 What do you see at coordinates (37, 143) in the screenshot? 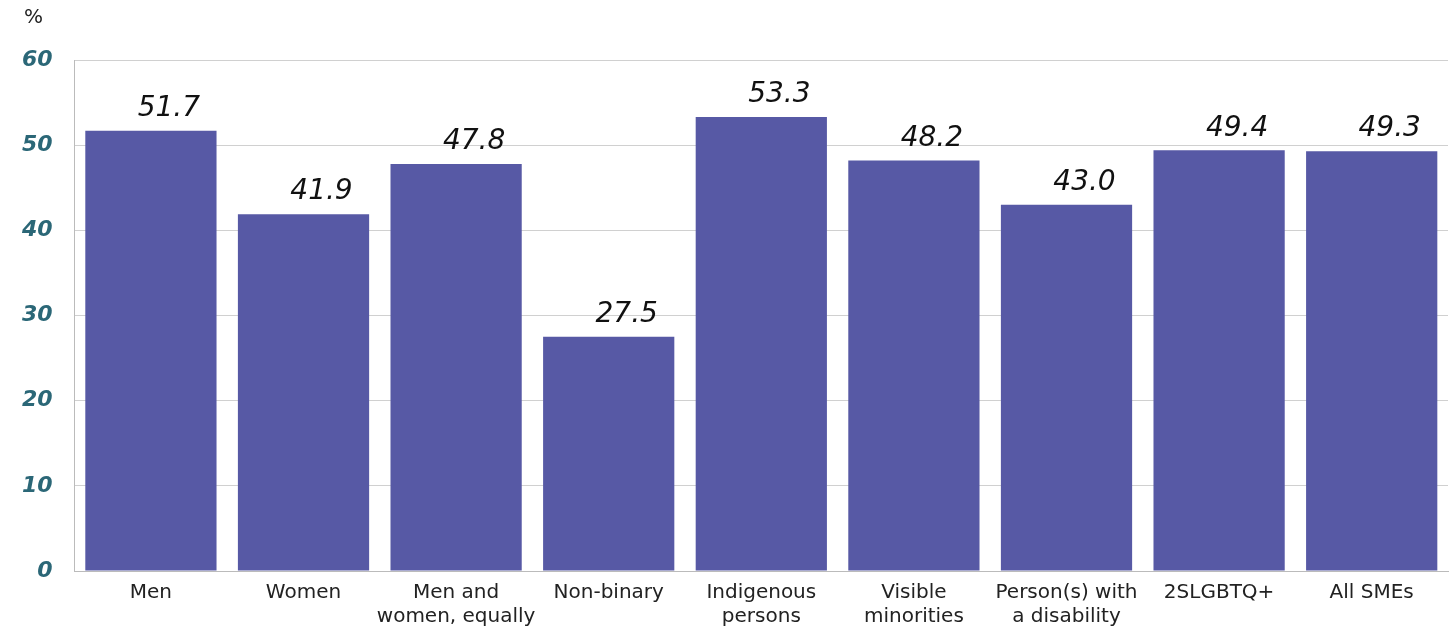
I see `y-tick-label: 50` at bounding box center [37, 143].